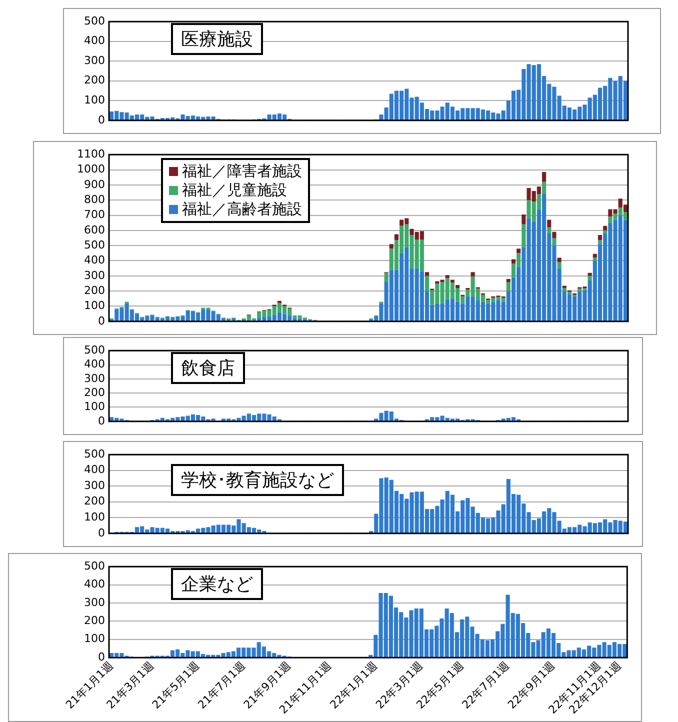  What do you see at coordinates (242, 171) in the screenshot?
I see `legend-label: 福祉／障害者施設` at bounding box center [242, 171].